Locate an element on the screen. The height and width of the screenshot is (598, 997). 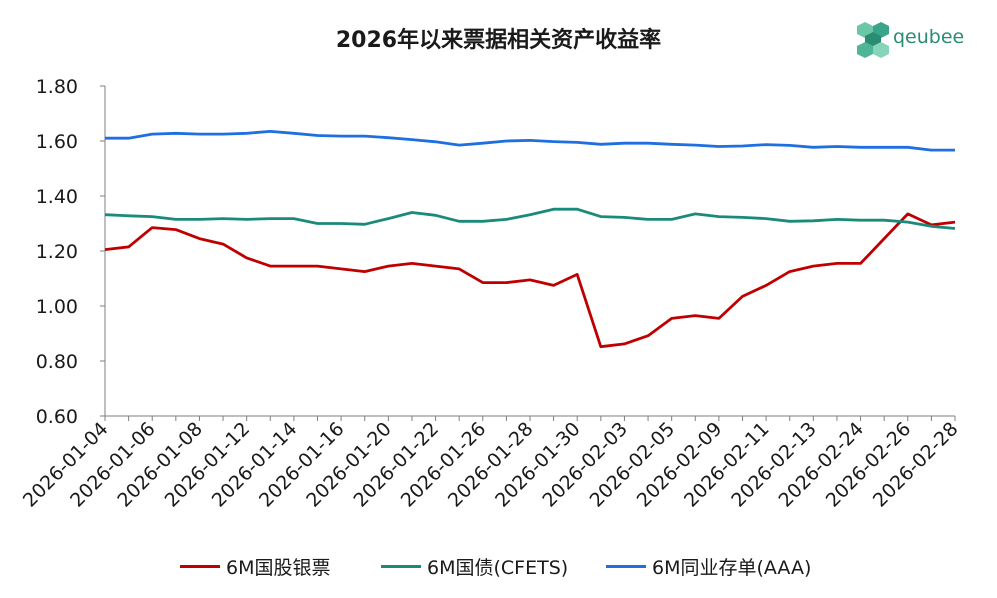
legend-item-1: 6M国股银票 is located at coordinates (255, 566).